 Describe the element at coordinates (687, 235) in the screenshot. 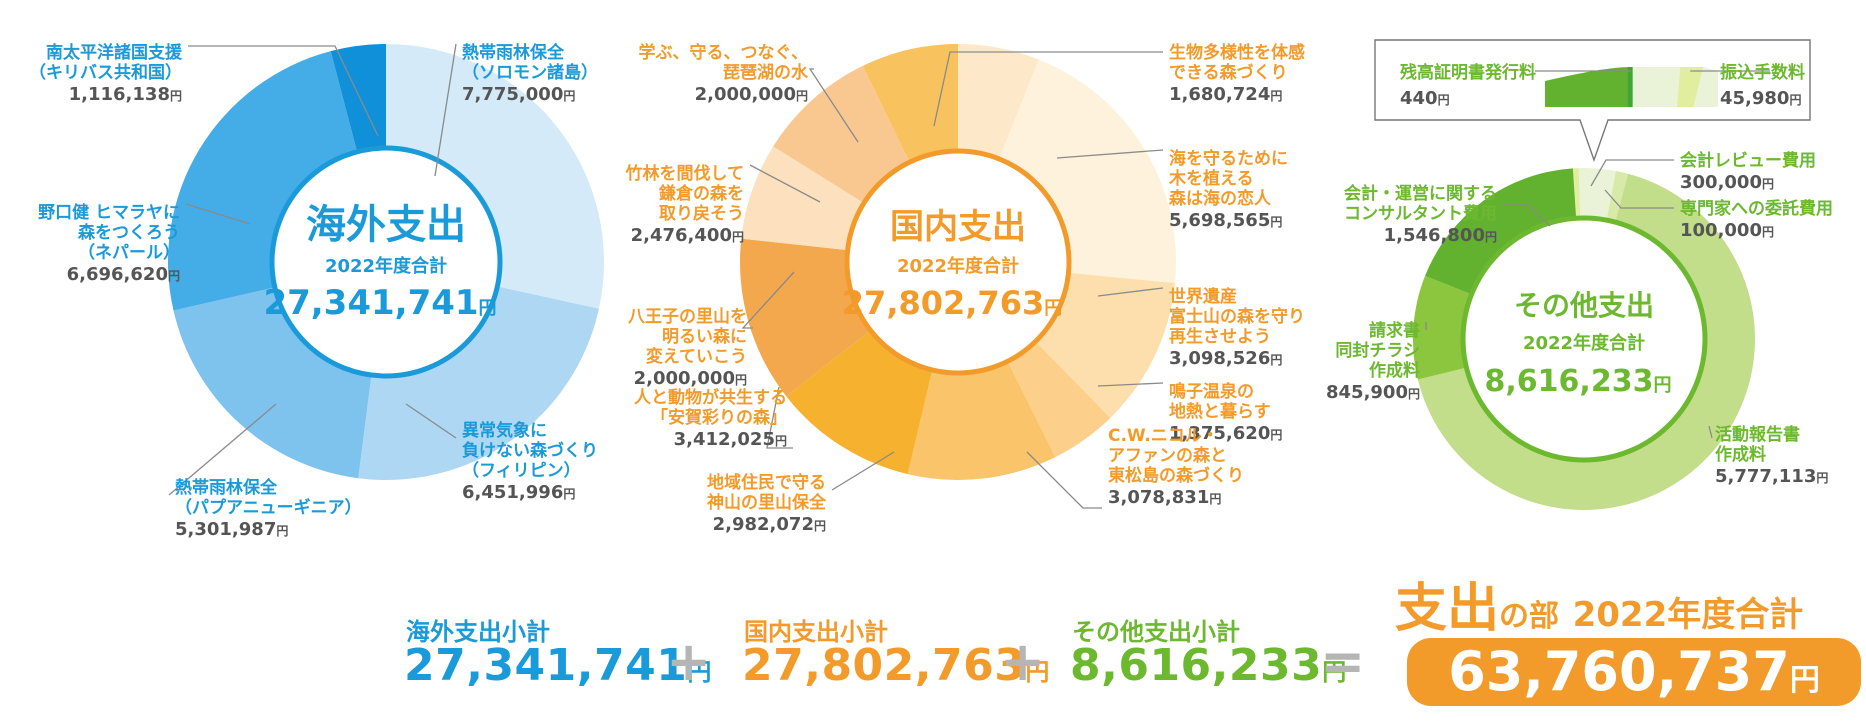

I see `domestic-slice-value: 2,476,400円` at that location.